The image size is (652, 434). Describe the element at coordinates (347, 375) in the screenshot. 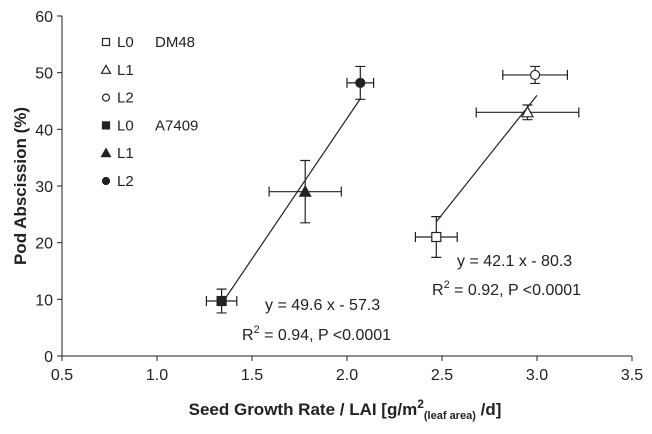

I see `x-tick-label: 2.0` at that location.